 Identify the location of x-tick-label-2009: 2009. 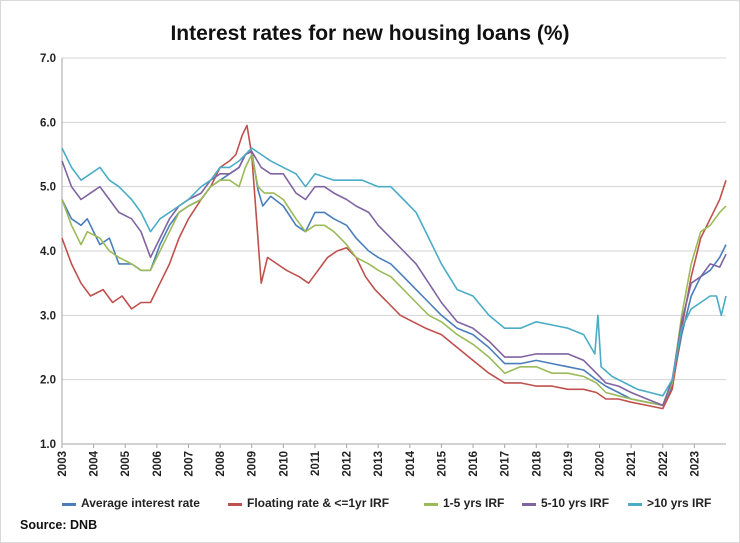
(253, 464).